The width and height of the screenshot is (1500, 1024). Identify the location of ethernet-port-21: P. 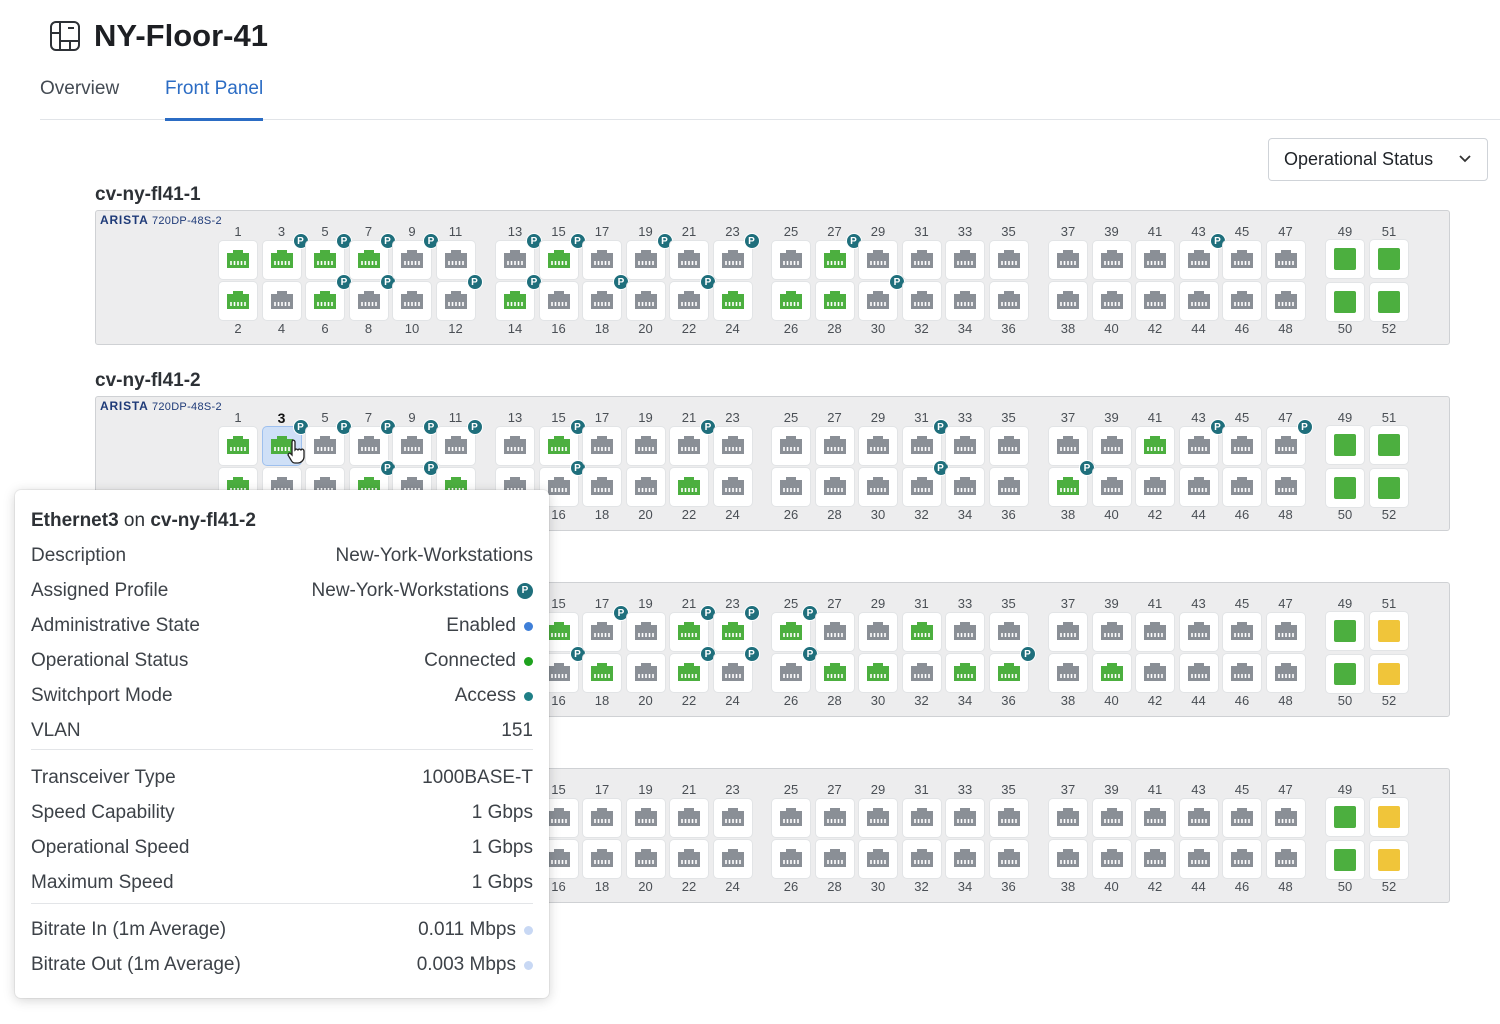
(693, 628).